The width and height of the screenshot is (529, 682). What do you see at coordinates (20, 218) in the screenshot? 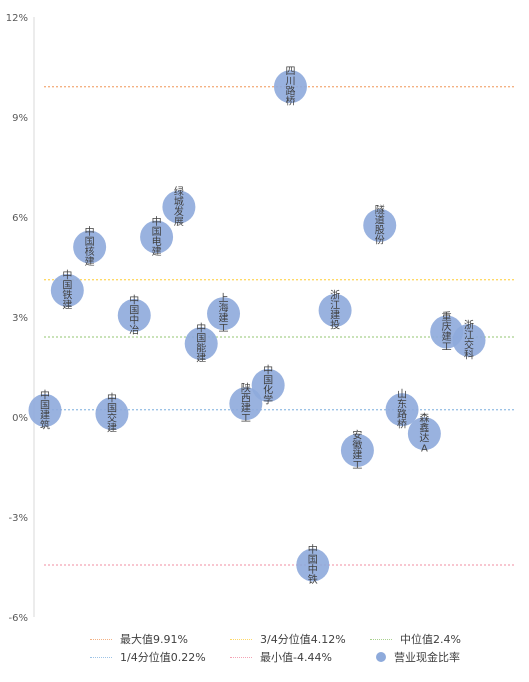
I see `y-tick-label: 6%` at bounding box center [20, 218].